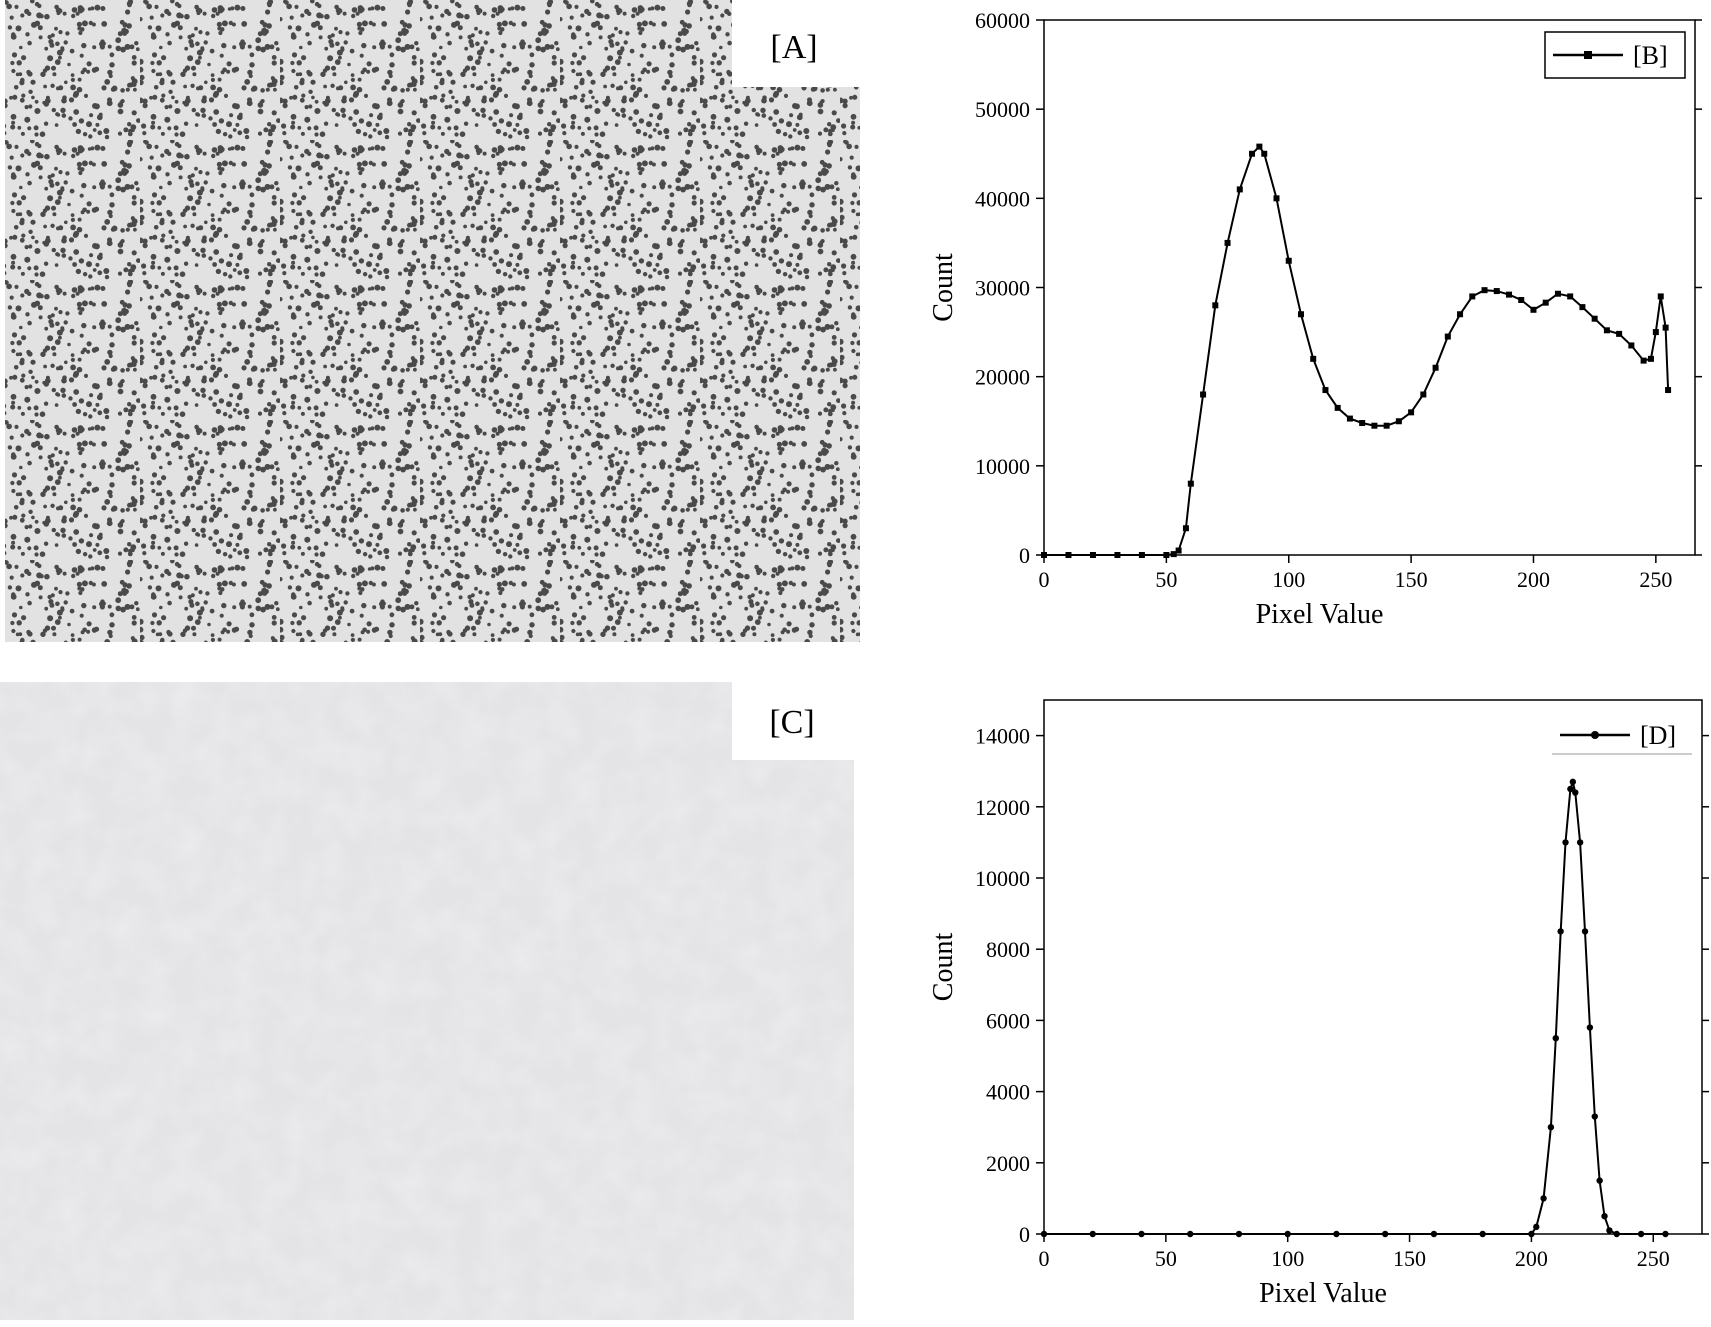 This screenshot has height=1327, width=1711. What do you see at coordinates (1002, 466) in the screenshot?
I see `y-tick-label: 10000` at bounding box center [1002, 466].